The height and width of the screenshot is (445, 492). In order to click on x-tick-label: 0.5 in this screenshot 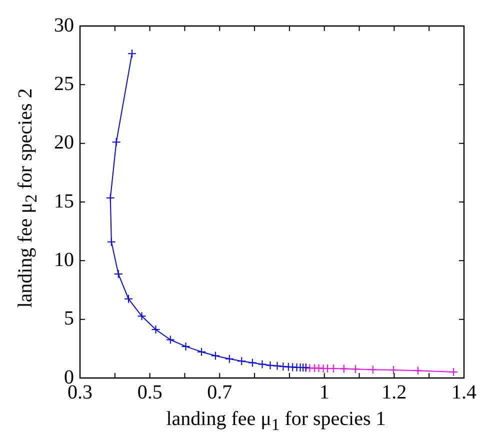, I will do `click(149, 392)`.